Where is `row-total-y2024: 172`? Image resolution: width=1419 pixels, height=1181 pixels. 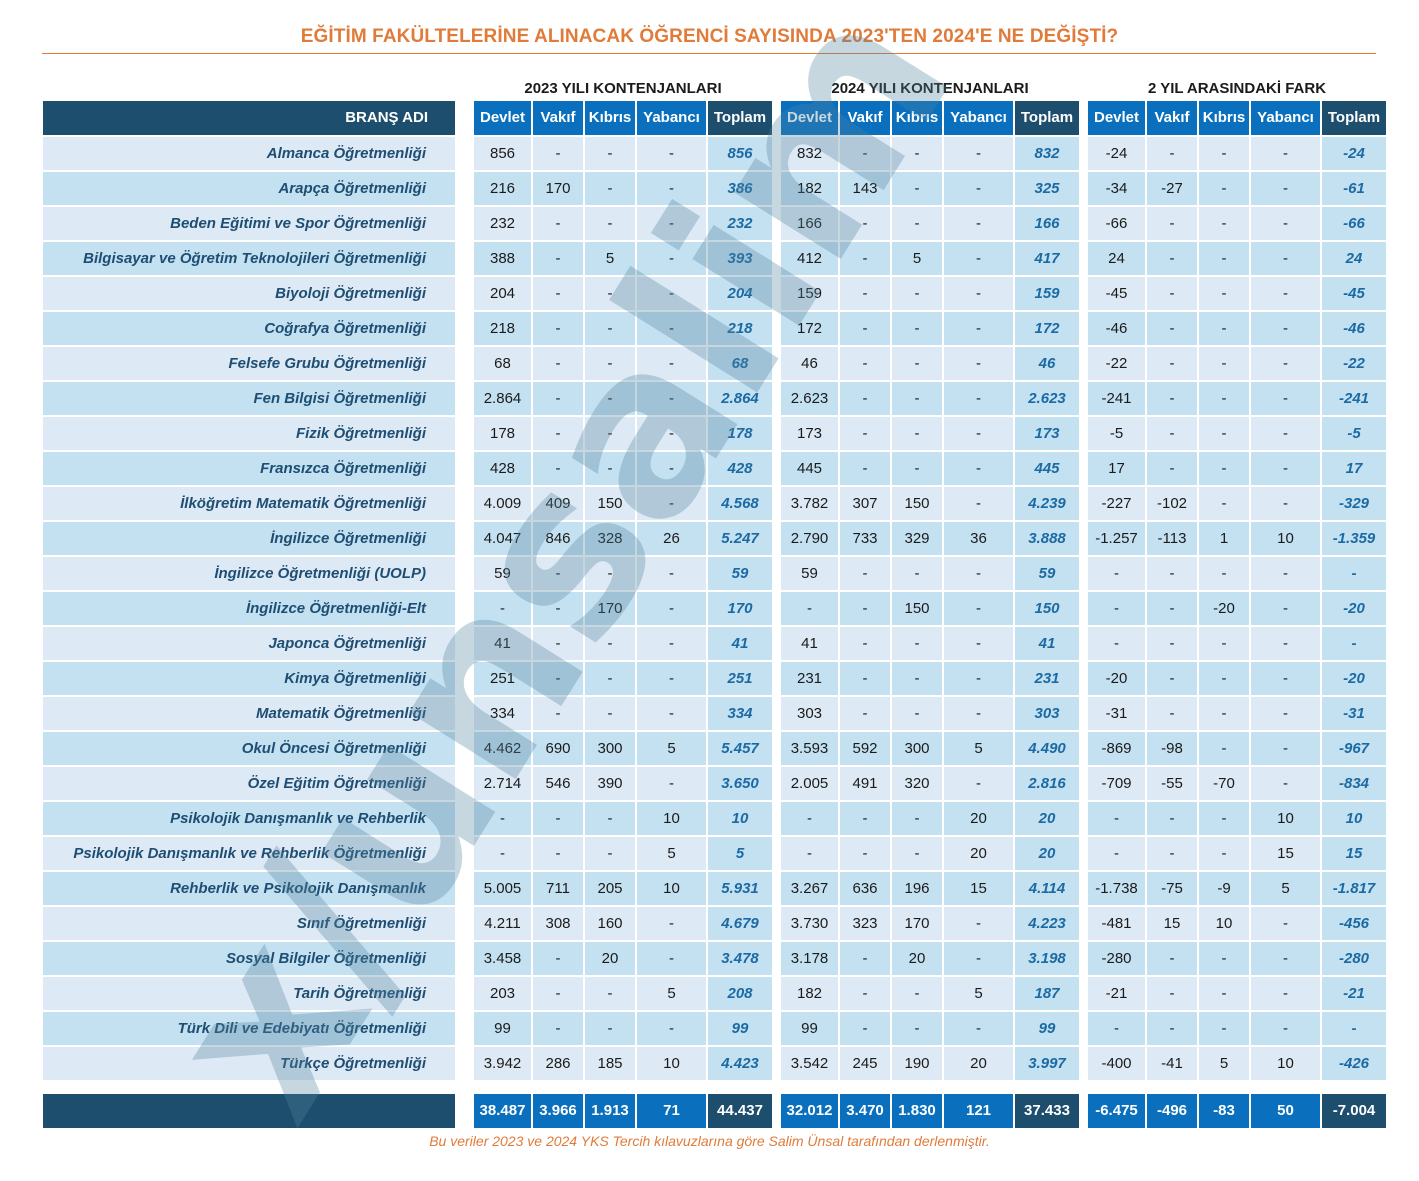 row-total-y2024: 172 is located at coordinates (1047, 328).